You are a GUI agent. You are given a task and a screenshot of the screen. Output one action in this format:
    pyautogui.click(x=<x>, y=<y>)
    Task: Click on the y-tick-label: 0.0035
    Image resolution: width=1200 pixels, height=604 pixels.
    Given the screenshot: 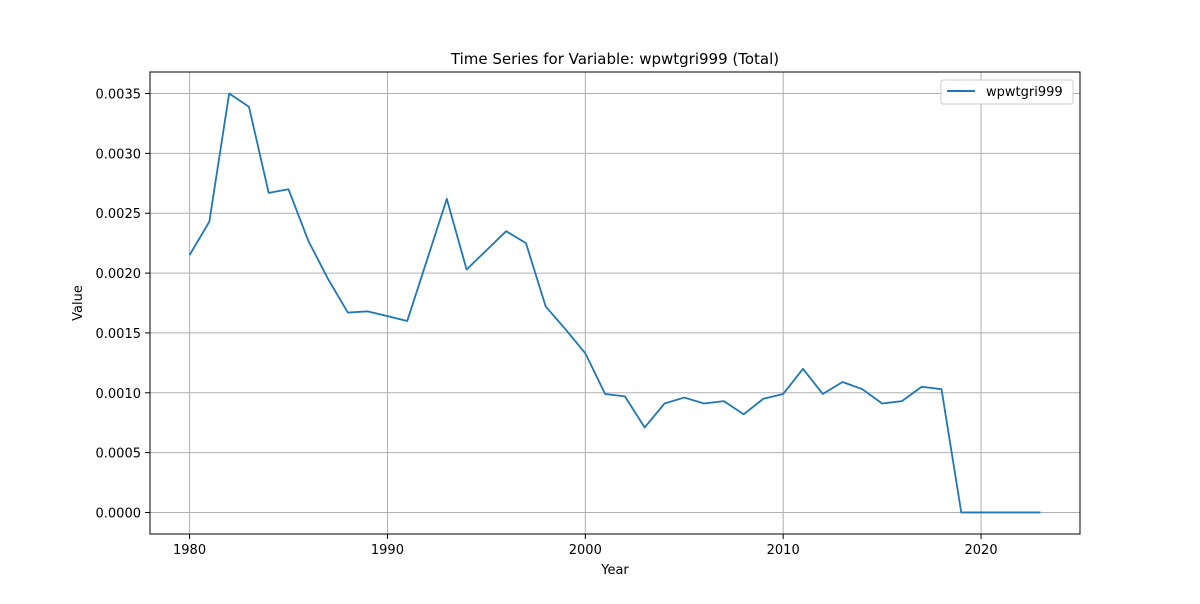 What is the action you would take?
    pyautogui.click(x=119, y=95)
    